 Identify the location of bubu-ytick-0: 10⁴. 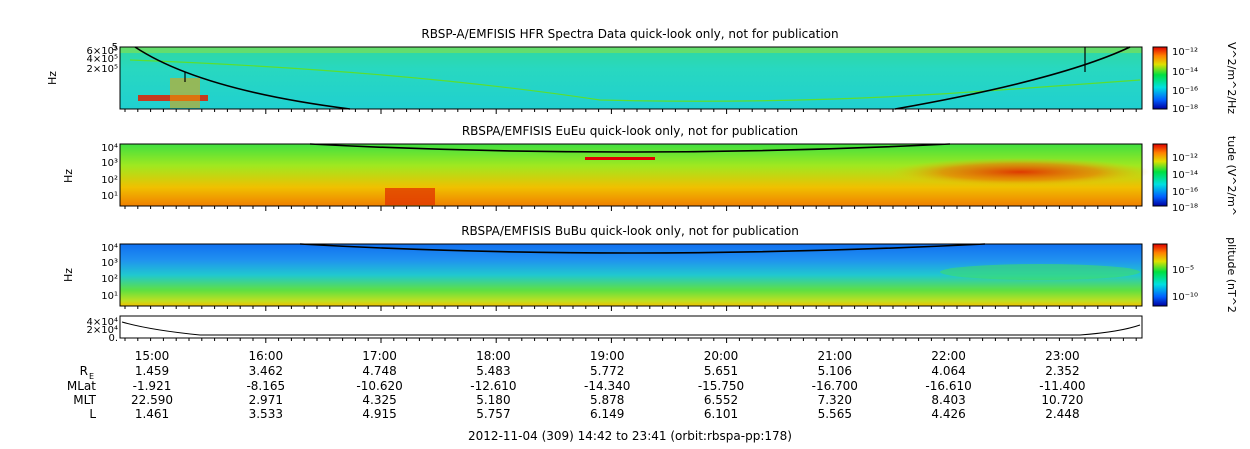
(109, 248).